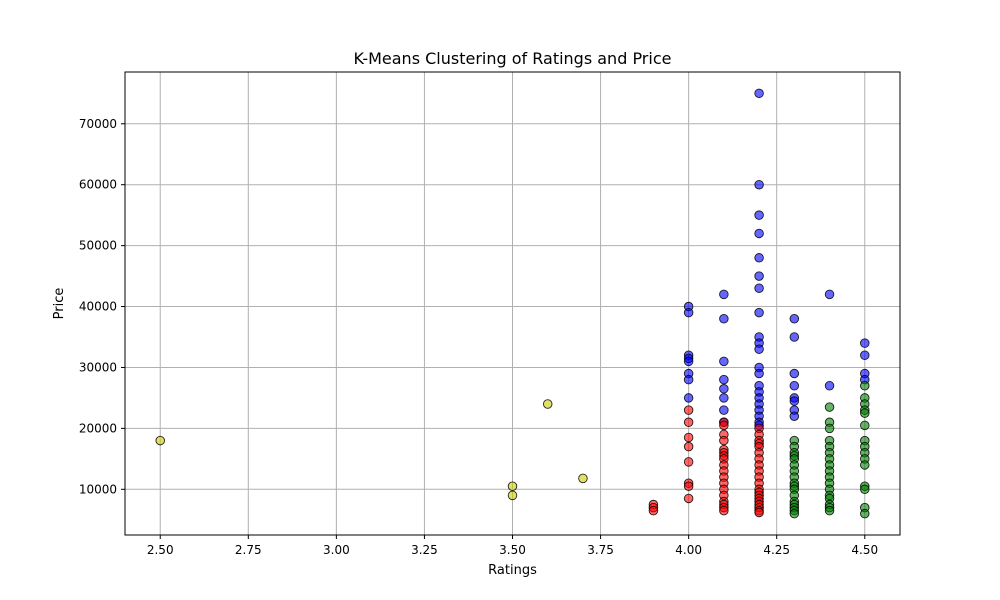  What do you see at coordinates (160, 550) in the screenshot?
I see `x-tick-label: 2.50` at bounding box center [160, 550].